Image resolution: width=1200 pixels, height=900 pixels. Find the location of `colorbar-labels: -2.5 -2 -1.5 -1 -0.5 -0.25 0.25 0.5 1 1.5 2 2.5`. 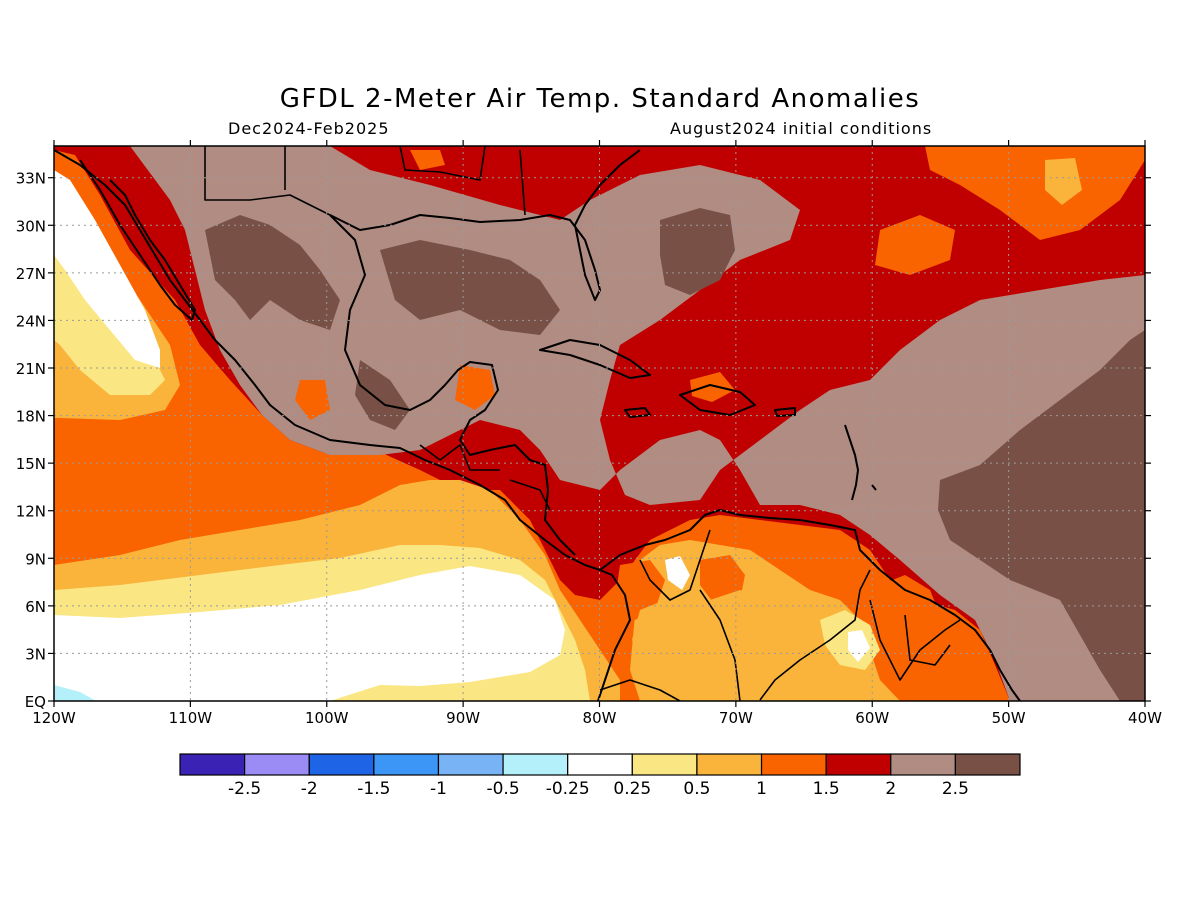

colorbar-labels: -2.5 -2 -1.5 -1 -0.5 -0.25 0.25 0.5 1 1.5 2 2.5 is located at coordinates (598, 789).